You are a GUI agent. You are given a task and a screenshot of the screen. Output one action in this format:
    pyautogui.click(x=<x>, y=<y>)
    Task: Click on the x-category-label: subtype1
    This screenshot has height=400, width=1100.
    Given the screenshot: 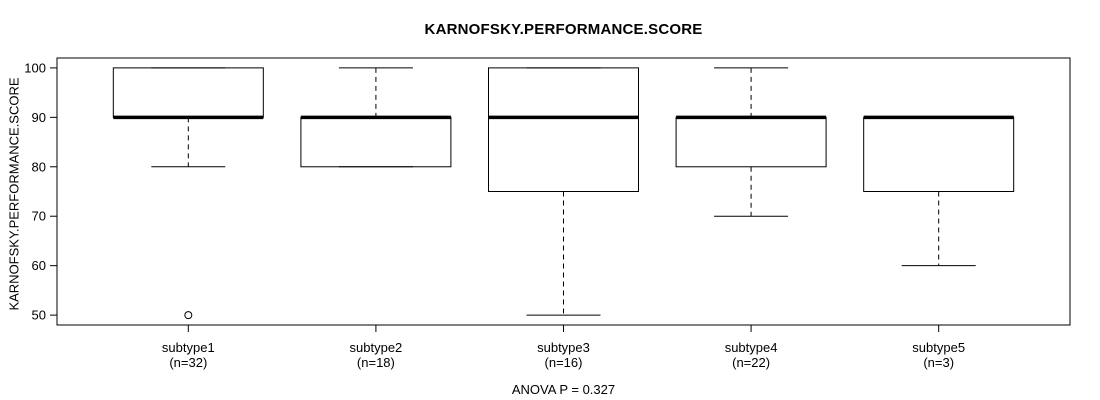 What is the action you would take?
    pyautogui.click(x=188, y=347)
    